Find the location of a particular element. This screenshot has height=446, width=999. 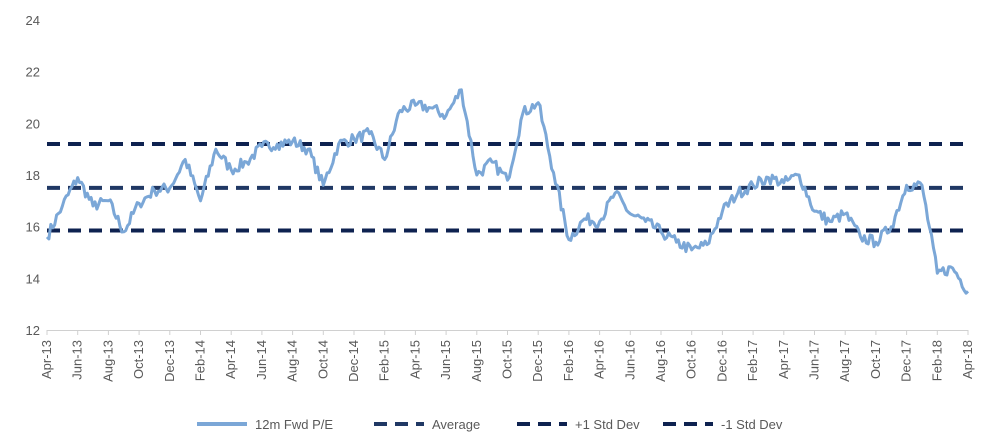

x-tick-label: Oct-13 is located at coordinates (138, 359).